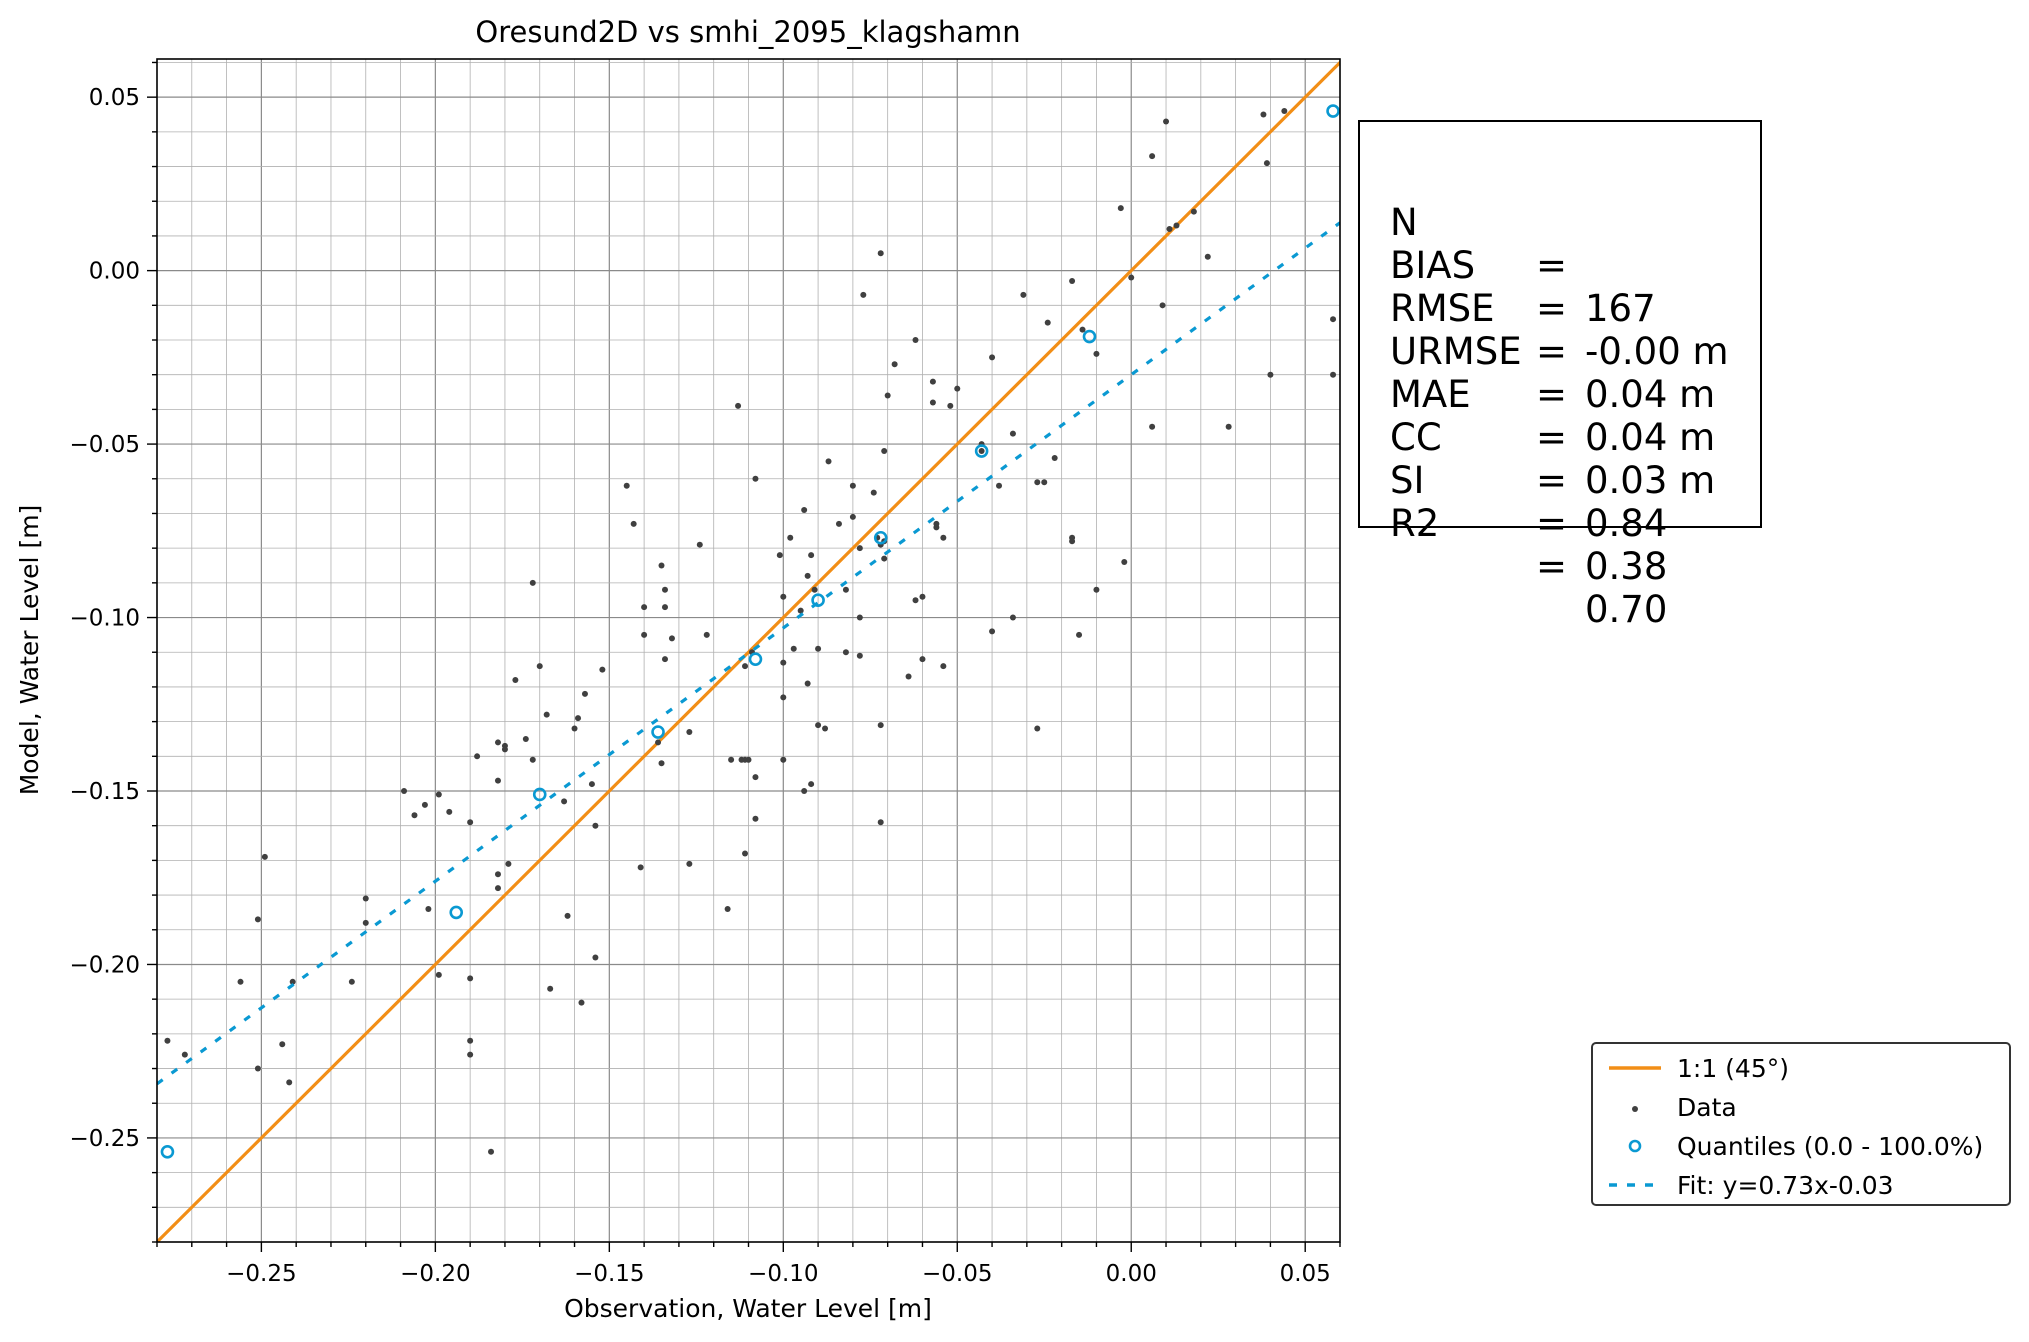 The image size is (2029, 1342). Describe the element at coordinates (747, 32) in the screenshot. I see `chart-title: Oresund2D vs smhi_2095_klagshamn` at that location.